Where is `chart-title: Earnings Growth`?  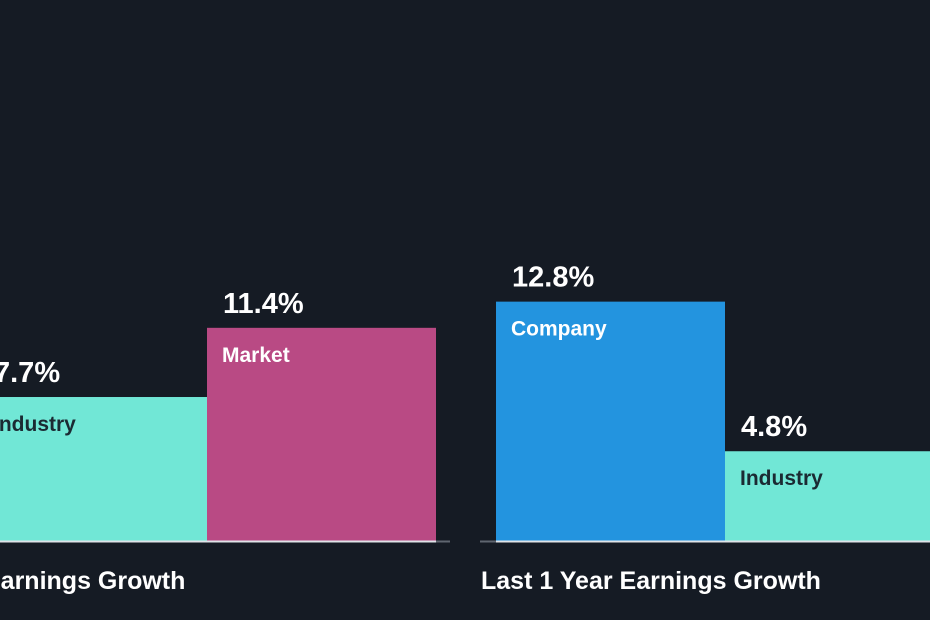 chart-title: Earnings Growth is located at coordinates (92, 581).